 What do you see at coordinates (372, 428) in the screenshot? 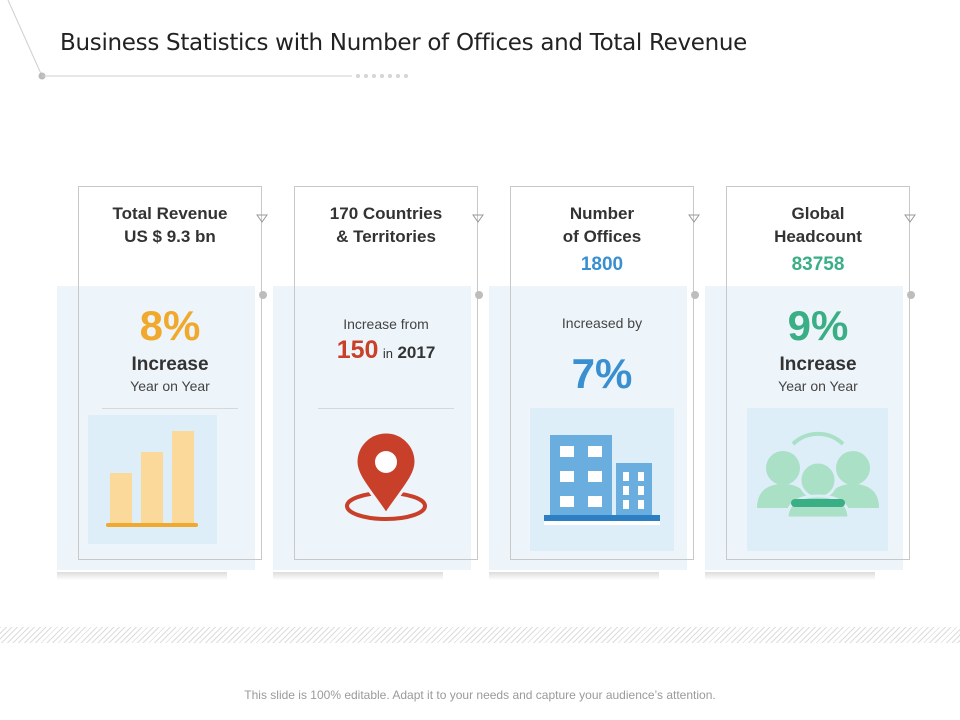
I see `card-panel` at bounding box center [372, 428].